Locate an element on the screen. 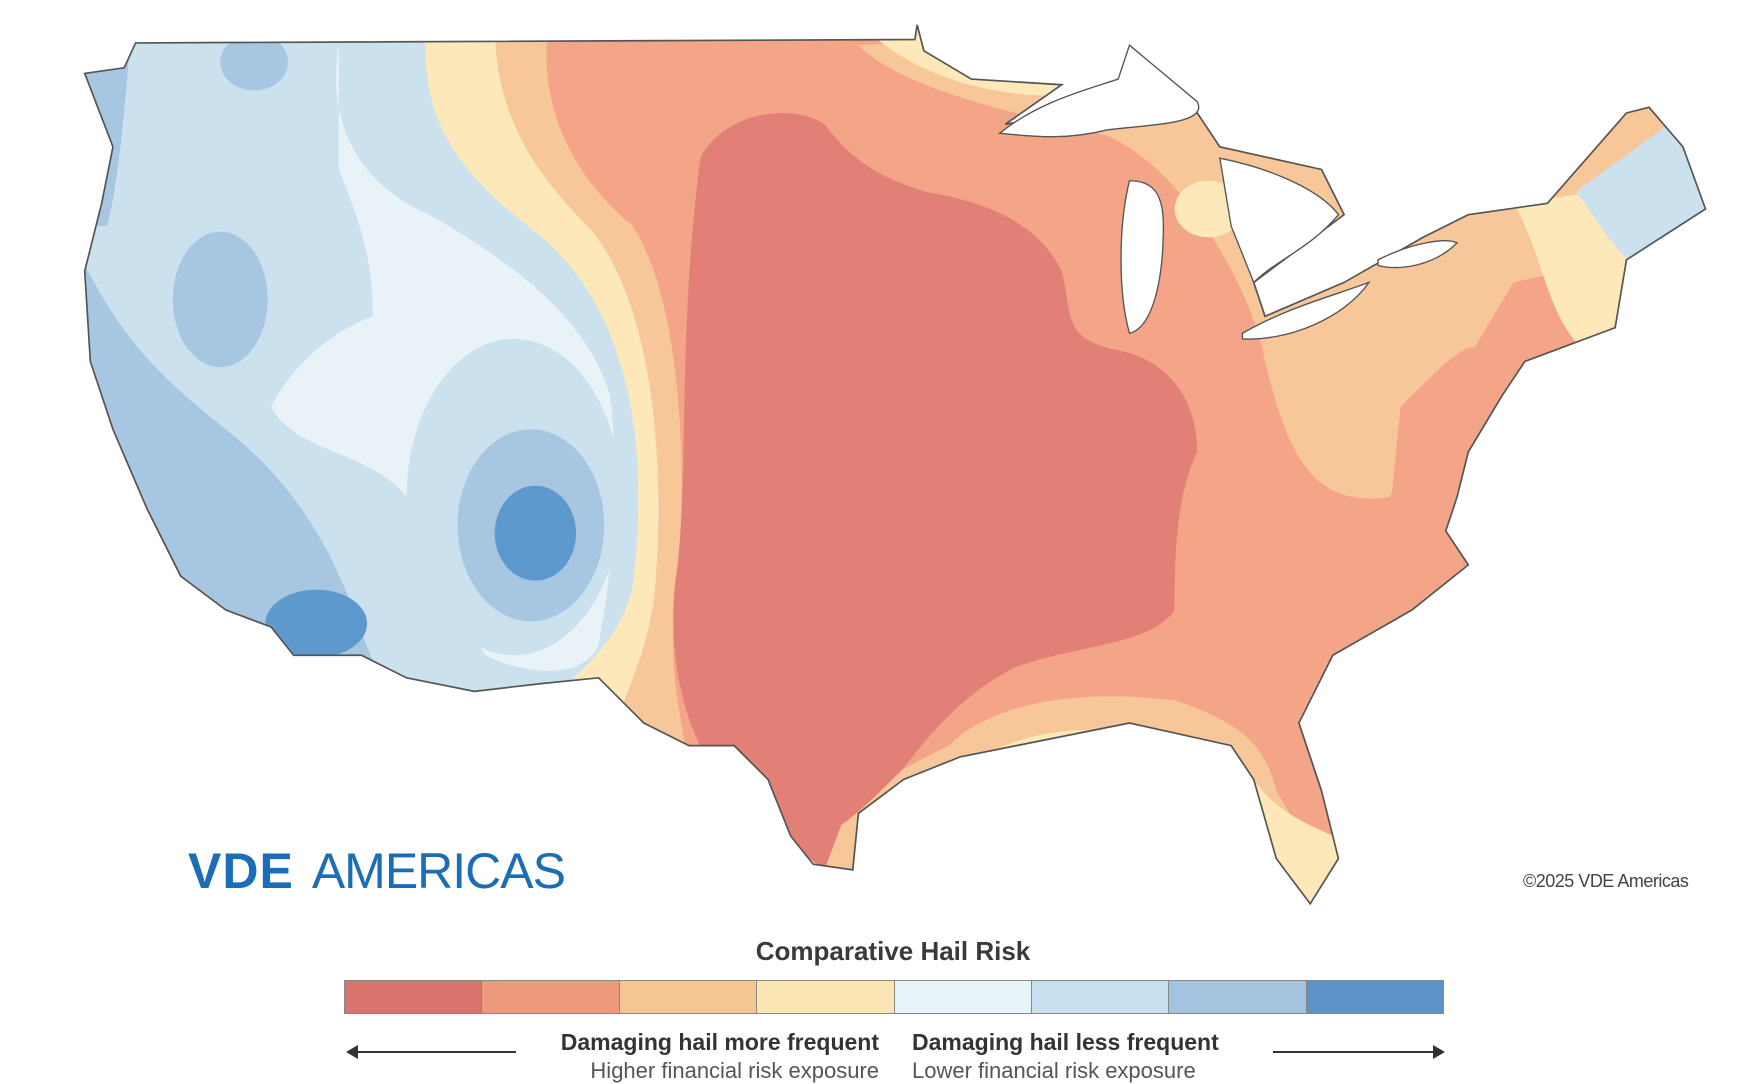 The width and height of the screenshot is (1762, 1084). lake-erie is located at coordinates (1306, 310).